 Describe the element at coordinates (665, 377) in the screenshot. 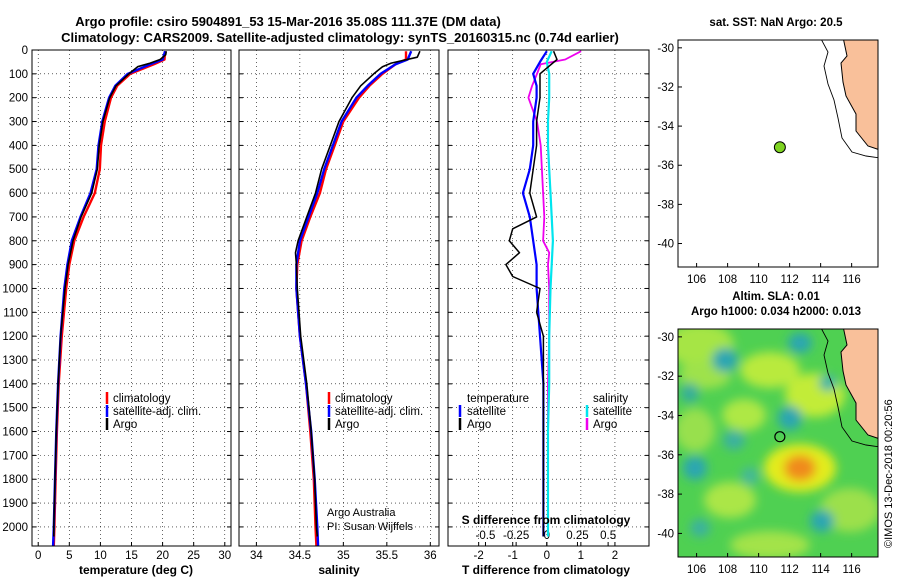

I see `lat-tick-label: -32` at that location.